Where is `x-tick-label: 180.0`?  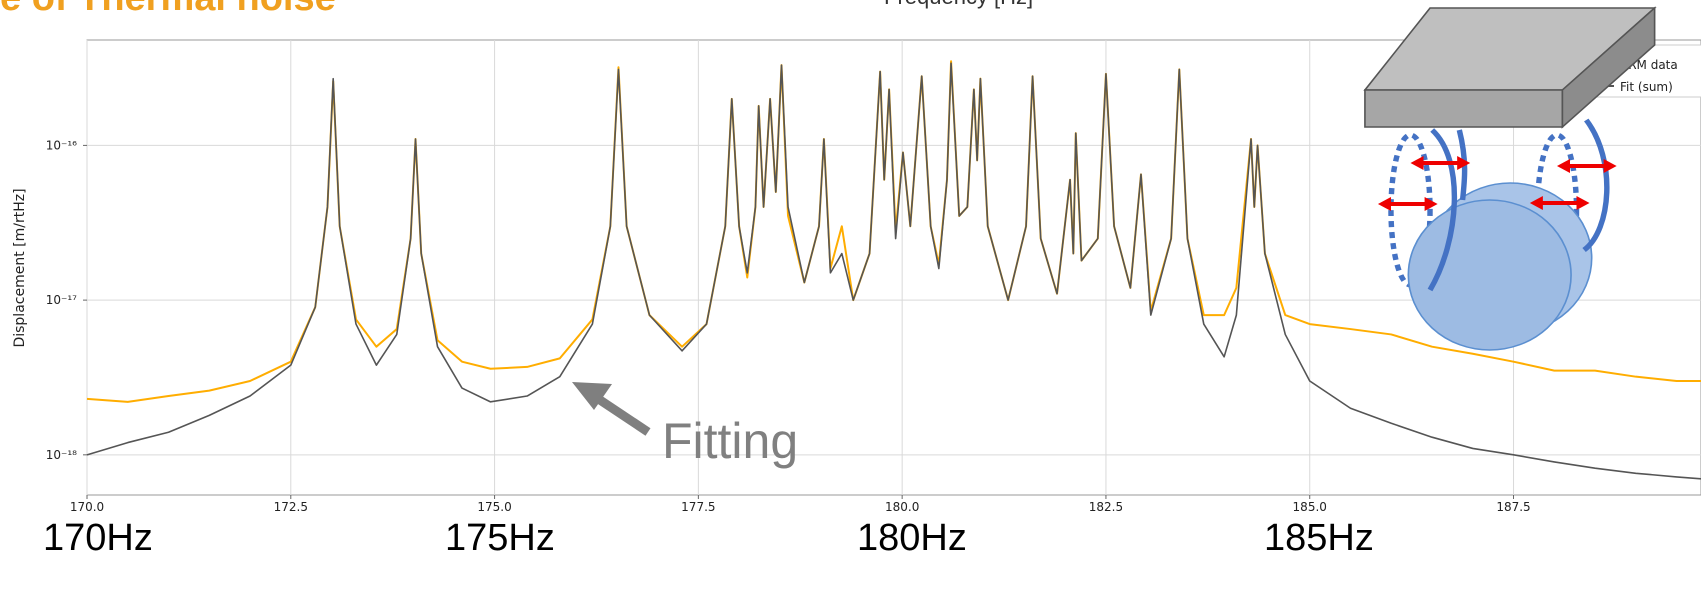
x-tick-label: 180.0 is located at coordinates (902, 507).